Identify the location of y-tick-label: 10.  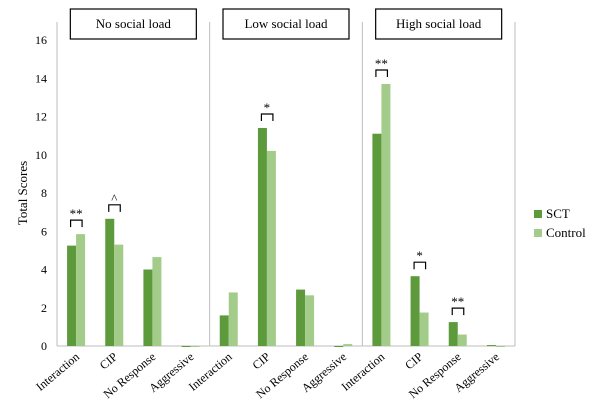
(41, 155).